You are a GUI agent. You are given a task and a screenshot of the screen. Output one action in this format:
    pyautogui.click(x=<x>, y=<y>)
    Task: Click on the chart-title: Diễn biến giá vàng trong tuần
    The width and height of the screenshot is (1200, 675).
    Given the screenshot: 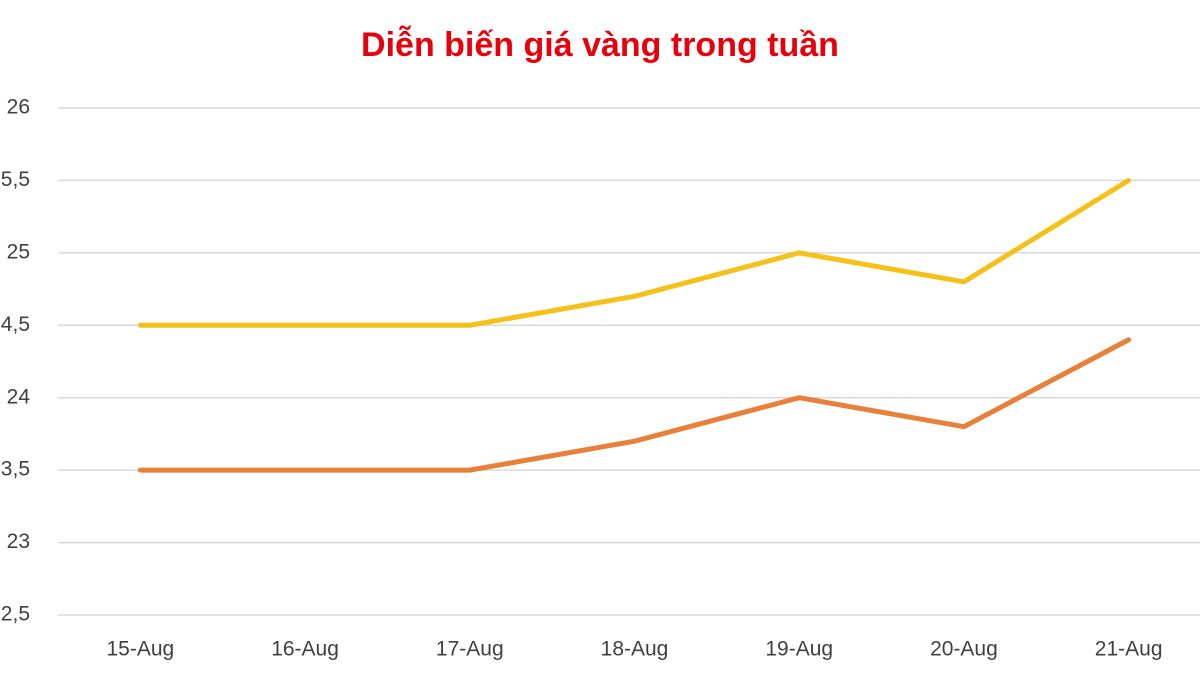 What is the action you would take?
    pyautogui.click(x=600, y=45)
    